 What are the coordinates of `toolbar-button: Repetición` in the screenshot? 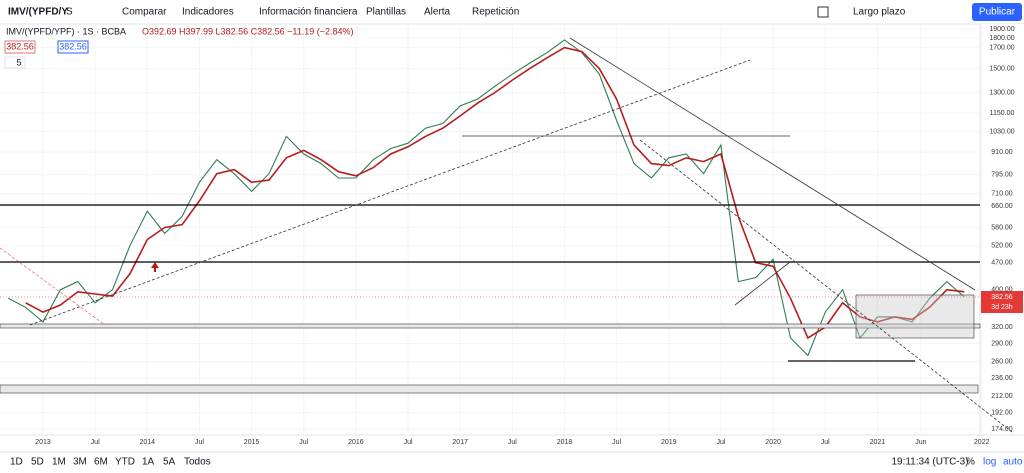 It's located at (495, 12).